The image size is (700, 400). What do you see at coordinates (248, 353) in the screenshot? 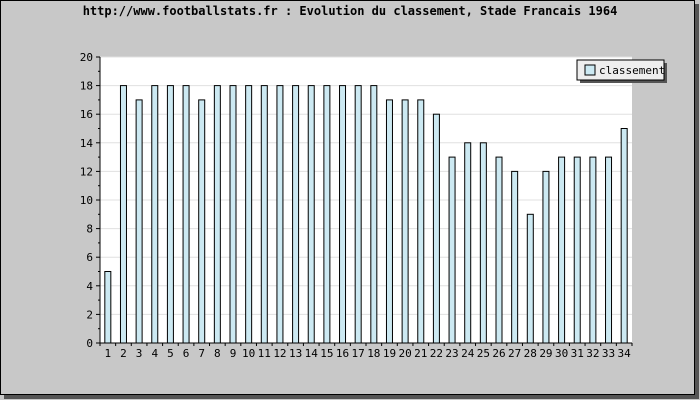
I see `x-tick-label: 10` at bounding box center [248, 353].